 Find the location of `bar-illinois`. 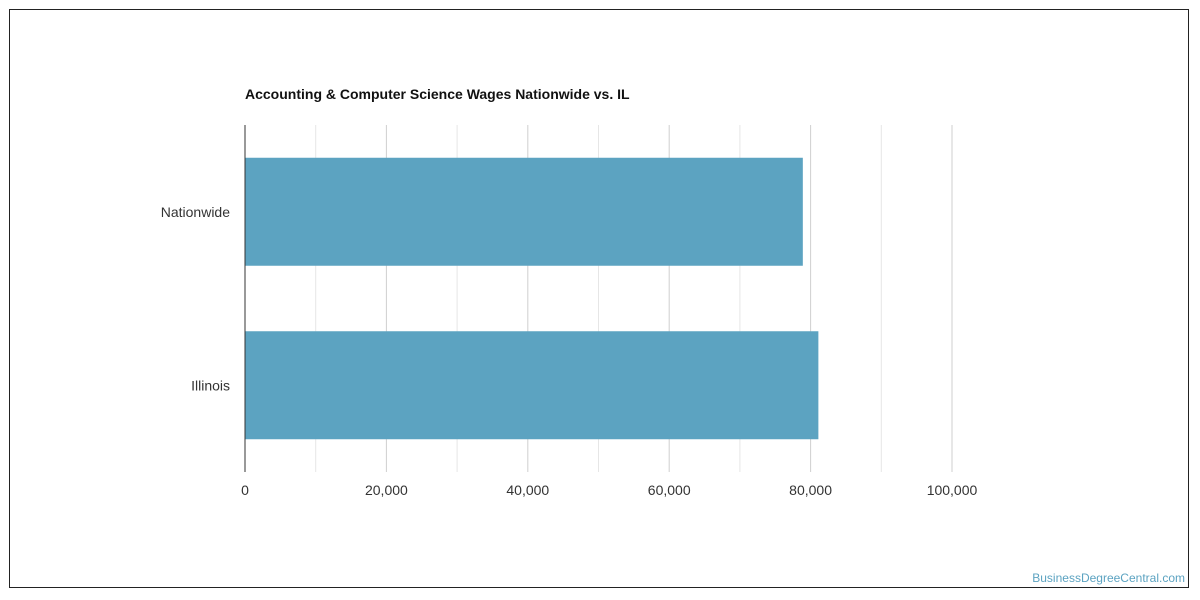

bar-illinois is located at coordinates (532, 385).